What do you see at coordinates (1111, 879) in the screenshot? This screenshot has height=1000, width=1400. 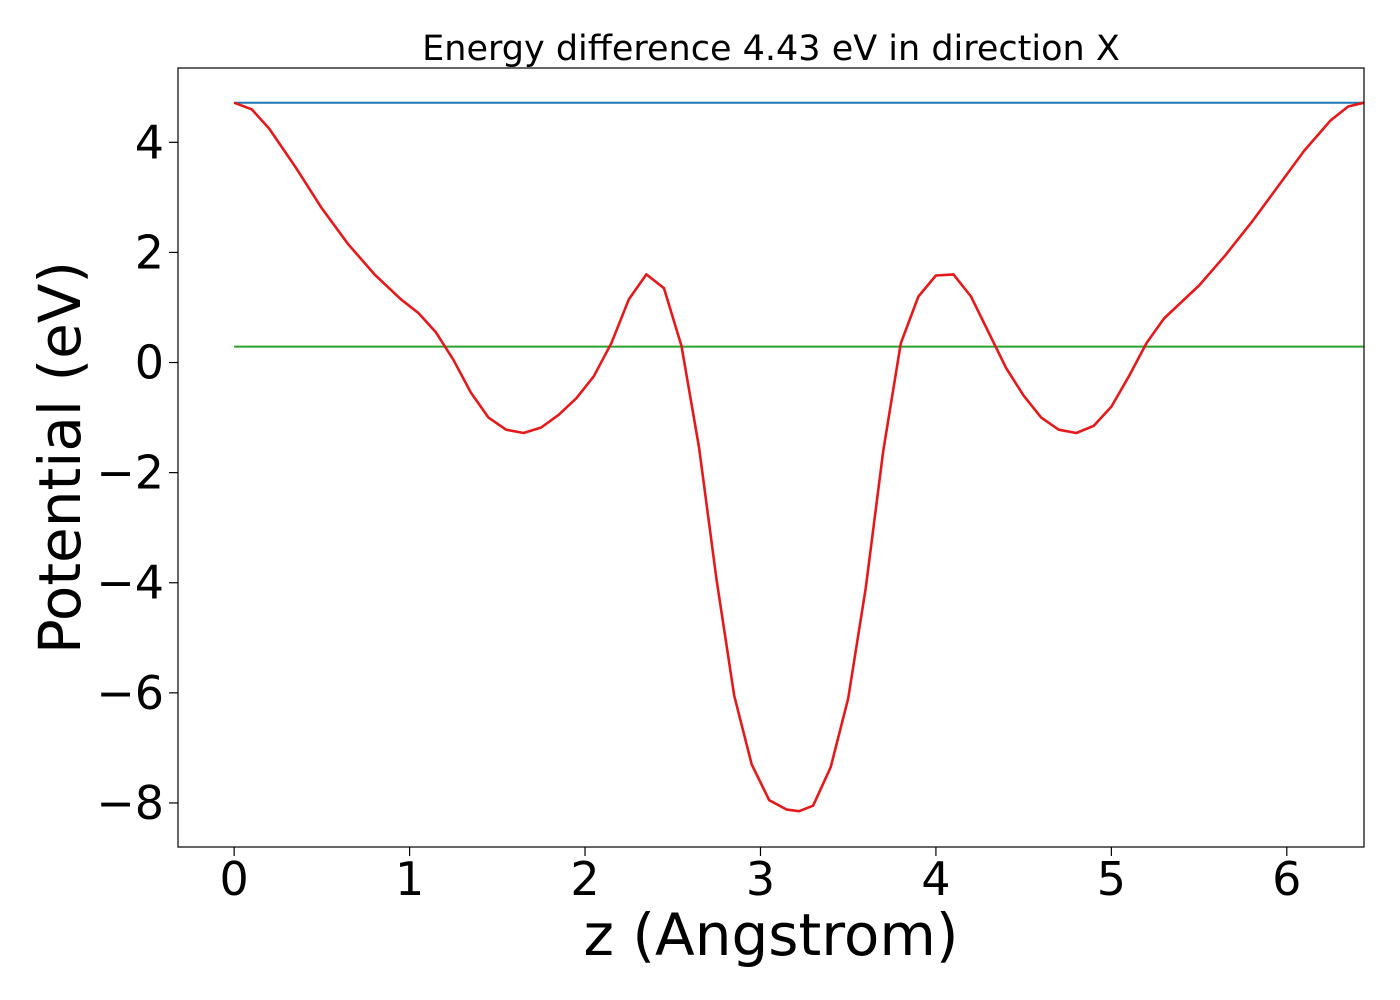 I see `x-tick-label: 5` at bounding box center [1111, 879].